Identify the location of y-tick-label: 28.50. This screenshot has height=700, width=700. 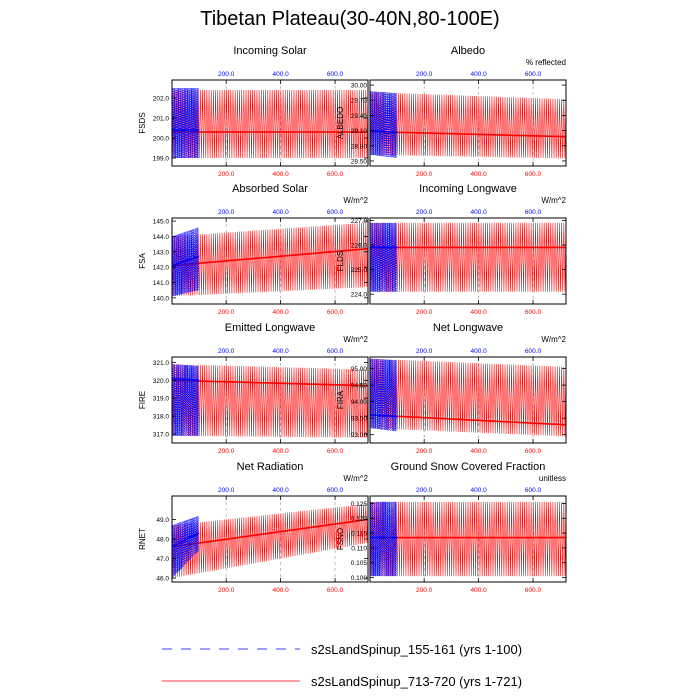
(359, 161).